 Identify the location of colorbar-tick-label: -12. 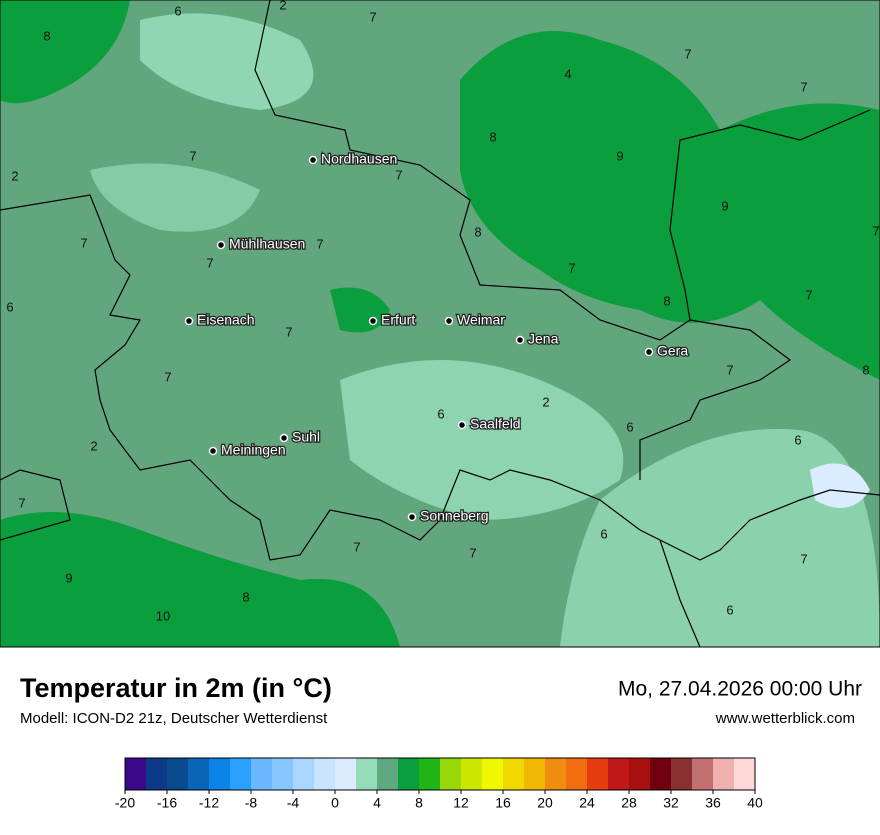
(209, 803).